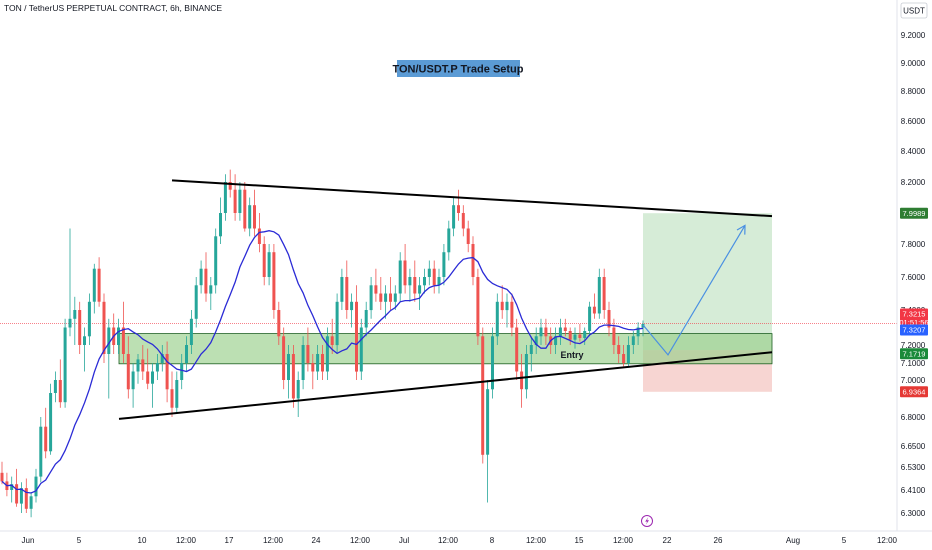  Describe the element at coordinates (913, 446) in the screenshot. I see `price-tick-label: 6.6500` at that location.